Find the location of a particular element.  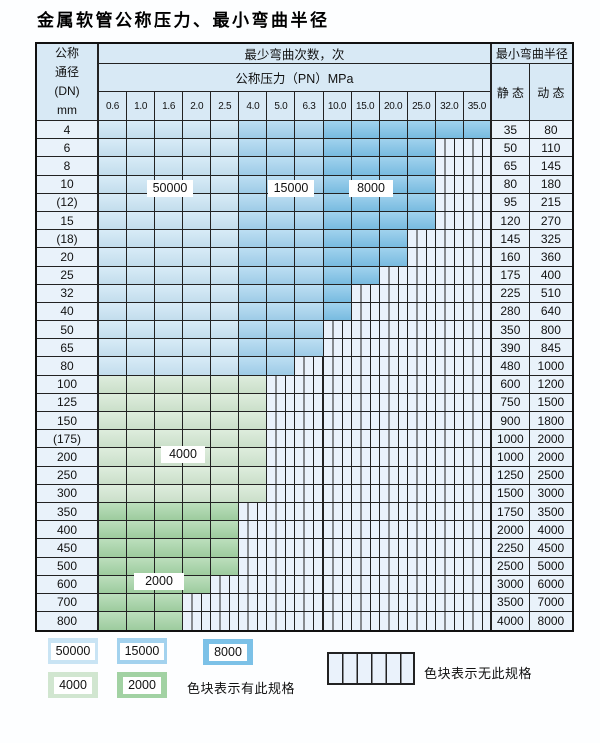

dynamic-value-cell: 3000 is located at coordinates (550, 493).